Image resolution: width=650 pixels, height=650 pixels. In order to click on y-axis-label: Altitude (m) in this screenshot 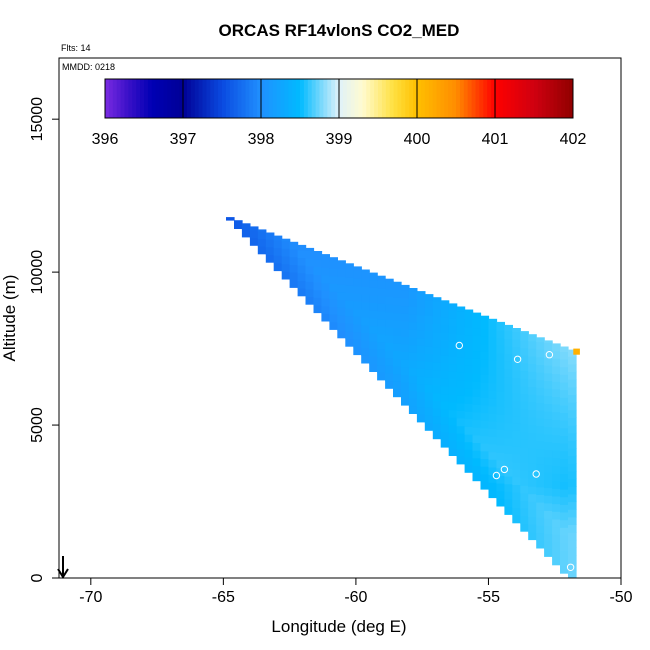, I will do `click(9, 318)`.